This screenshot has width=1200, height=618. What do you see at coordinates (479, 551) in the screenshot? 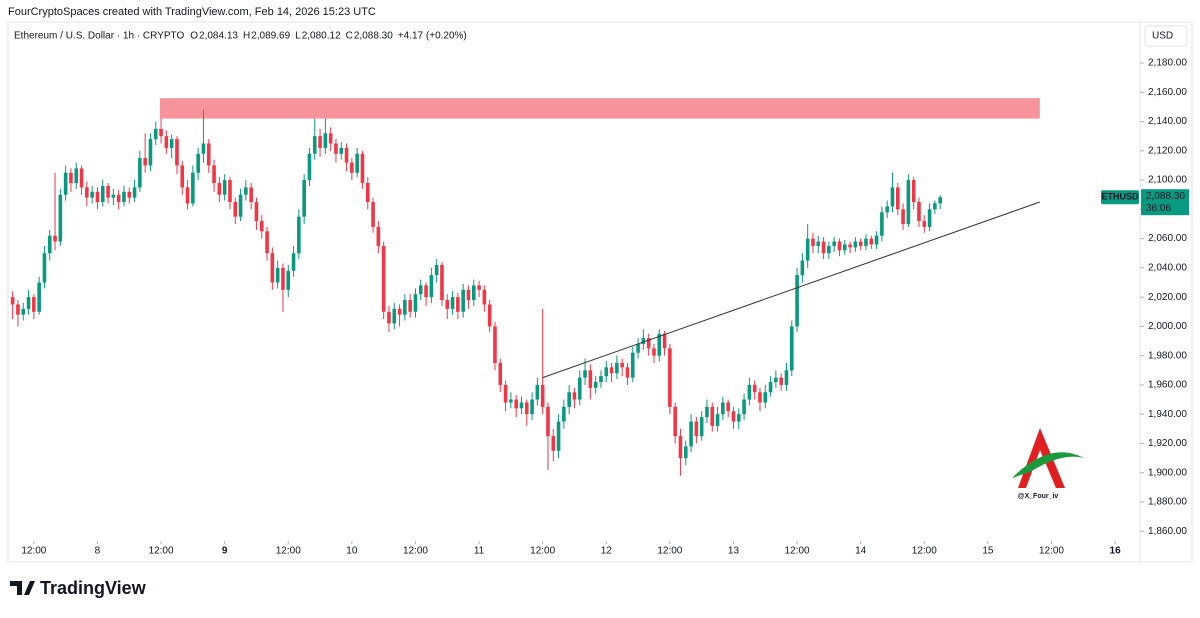
I see `x-tick-label: 11` at bounding box center [479, 551].